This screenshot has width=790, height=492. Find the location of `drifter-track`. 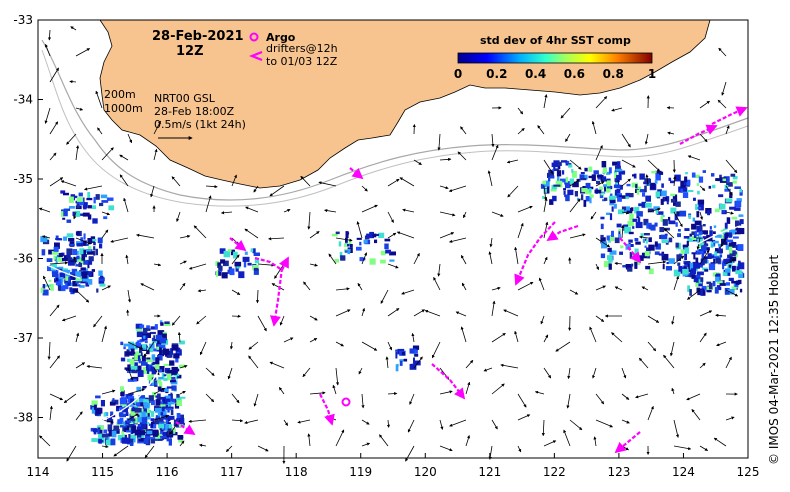

drifter-track is located at coordinates (562, 233).